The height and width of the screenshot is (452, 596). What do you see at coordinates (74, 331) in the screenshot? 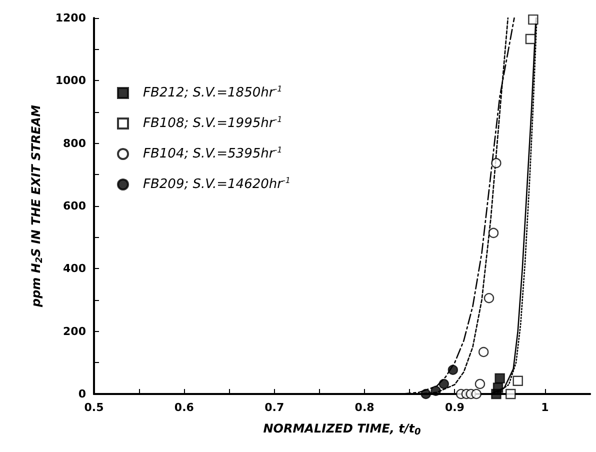
I see `y-tick-label: 200` at bounding box center [74, 331].